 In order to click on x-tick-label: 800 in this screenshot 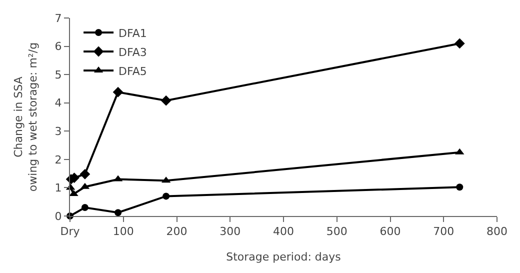, I will do `click(497, 231)`.